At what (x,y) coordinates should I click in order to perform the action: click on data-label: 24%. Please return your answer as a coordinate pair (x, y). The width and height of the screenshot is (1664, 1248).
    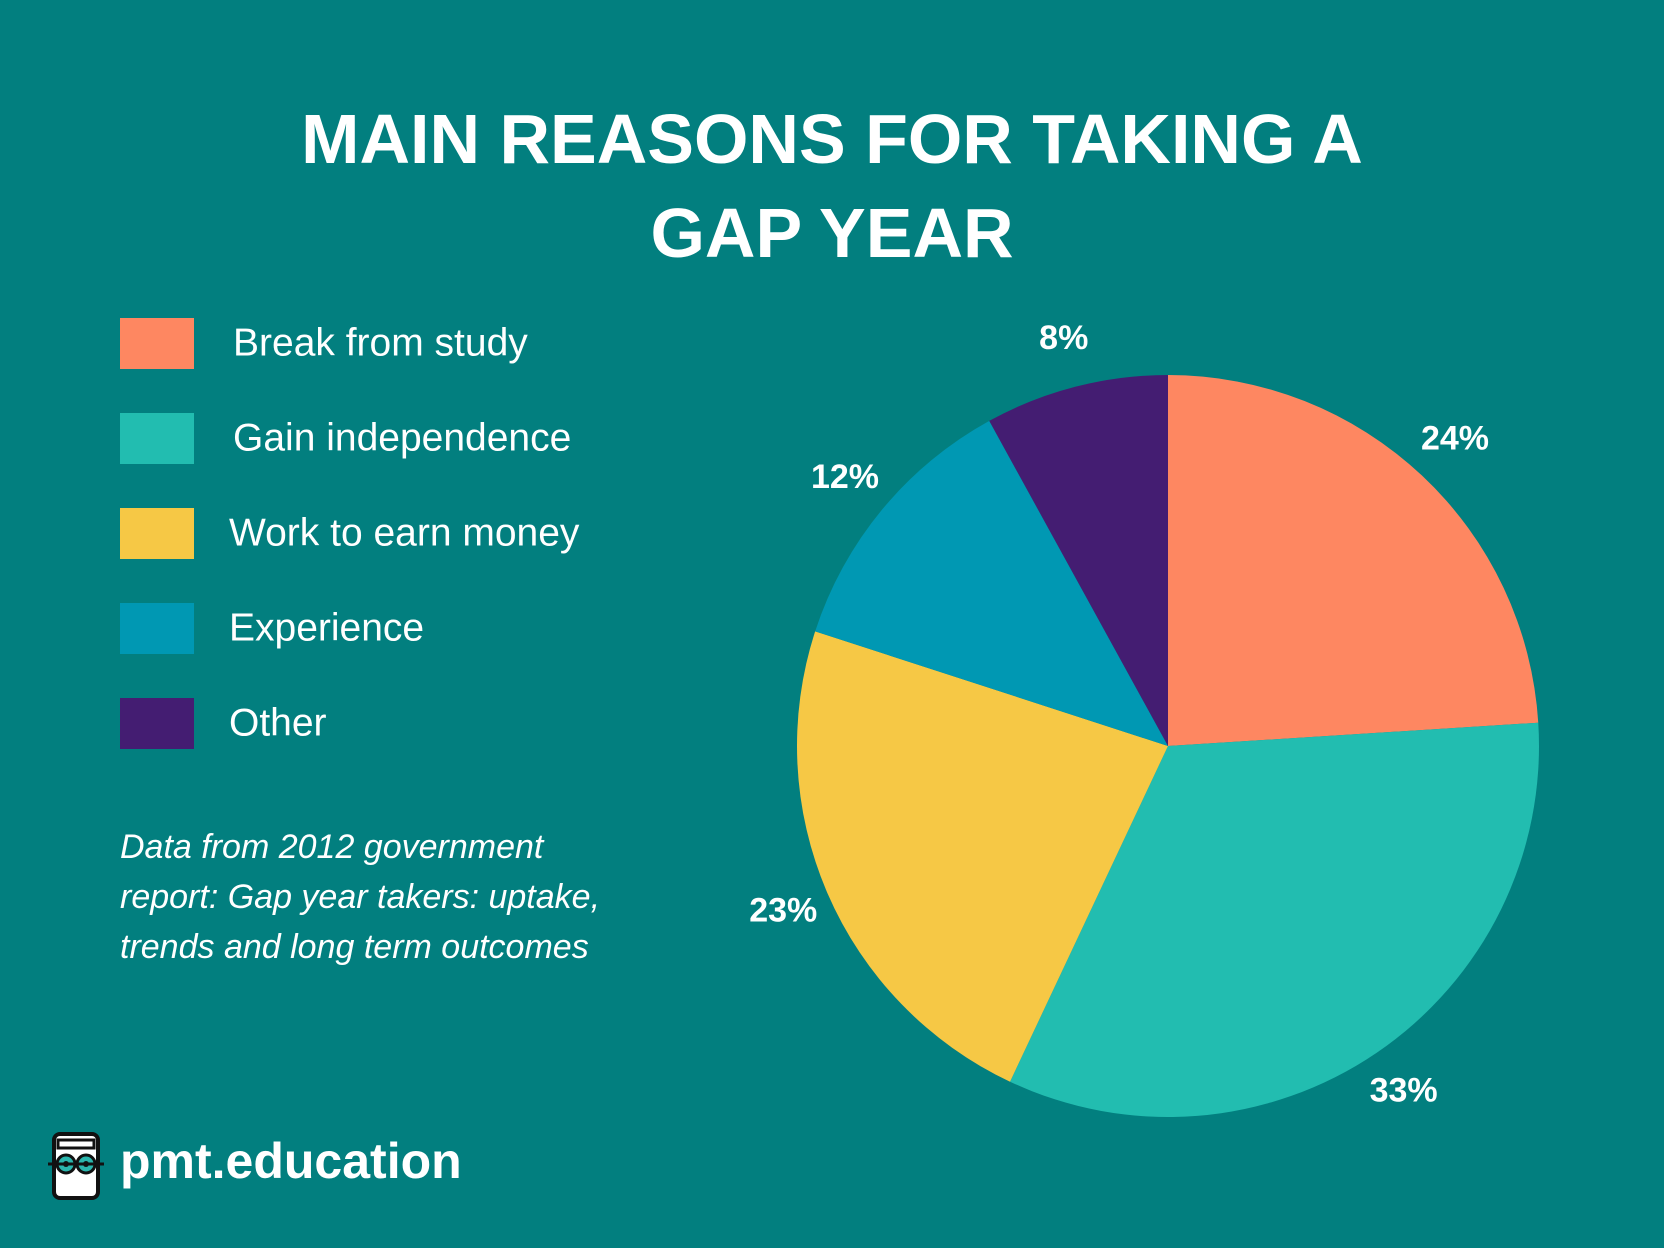
    Looking at the image, I should click on (1455, 438).